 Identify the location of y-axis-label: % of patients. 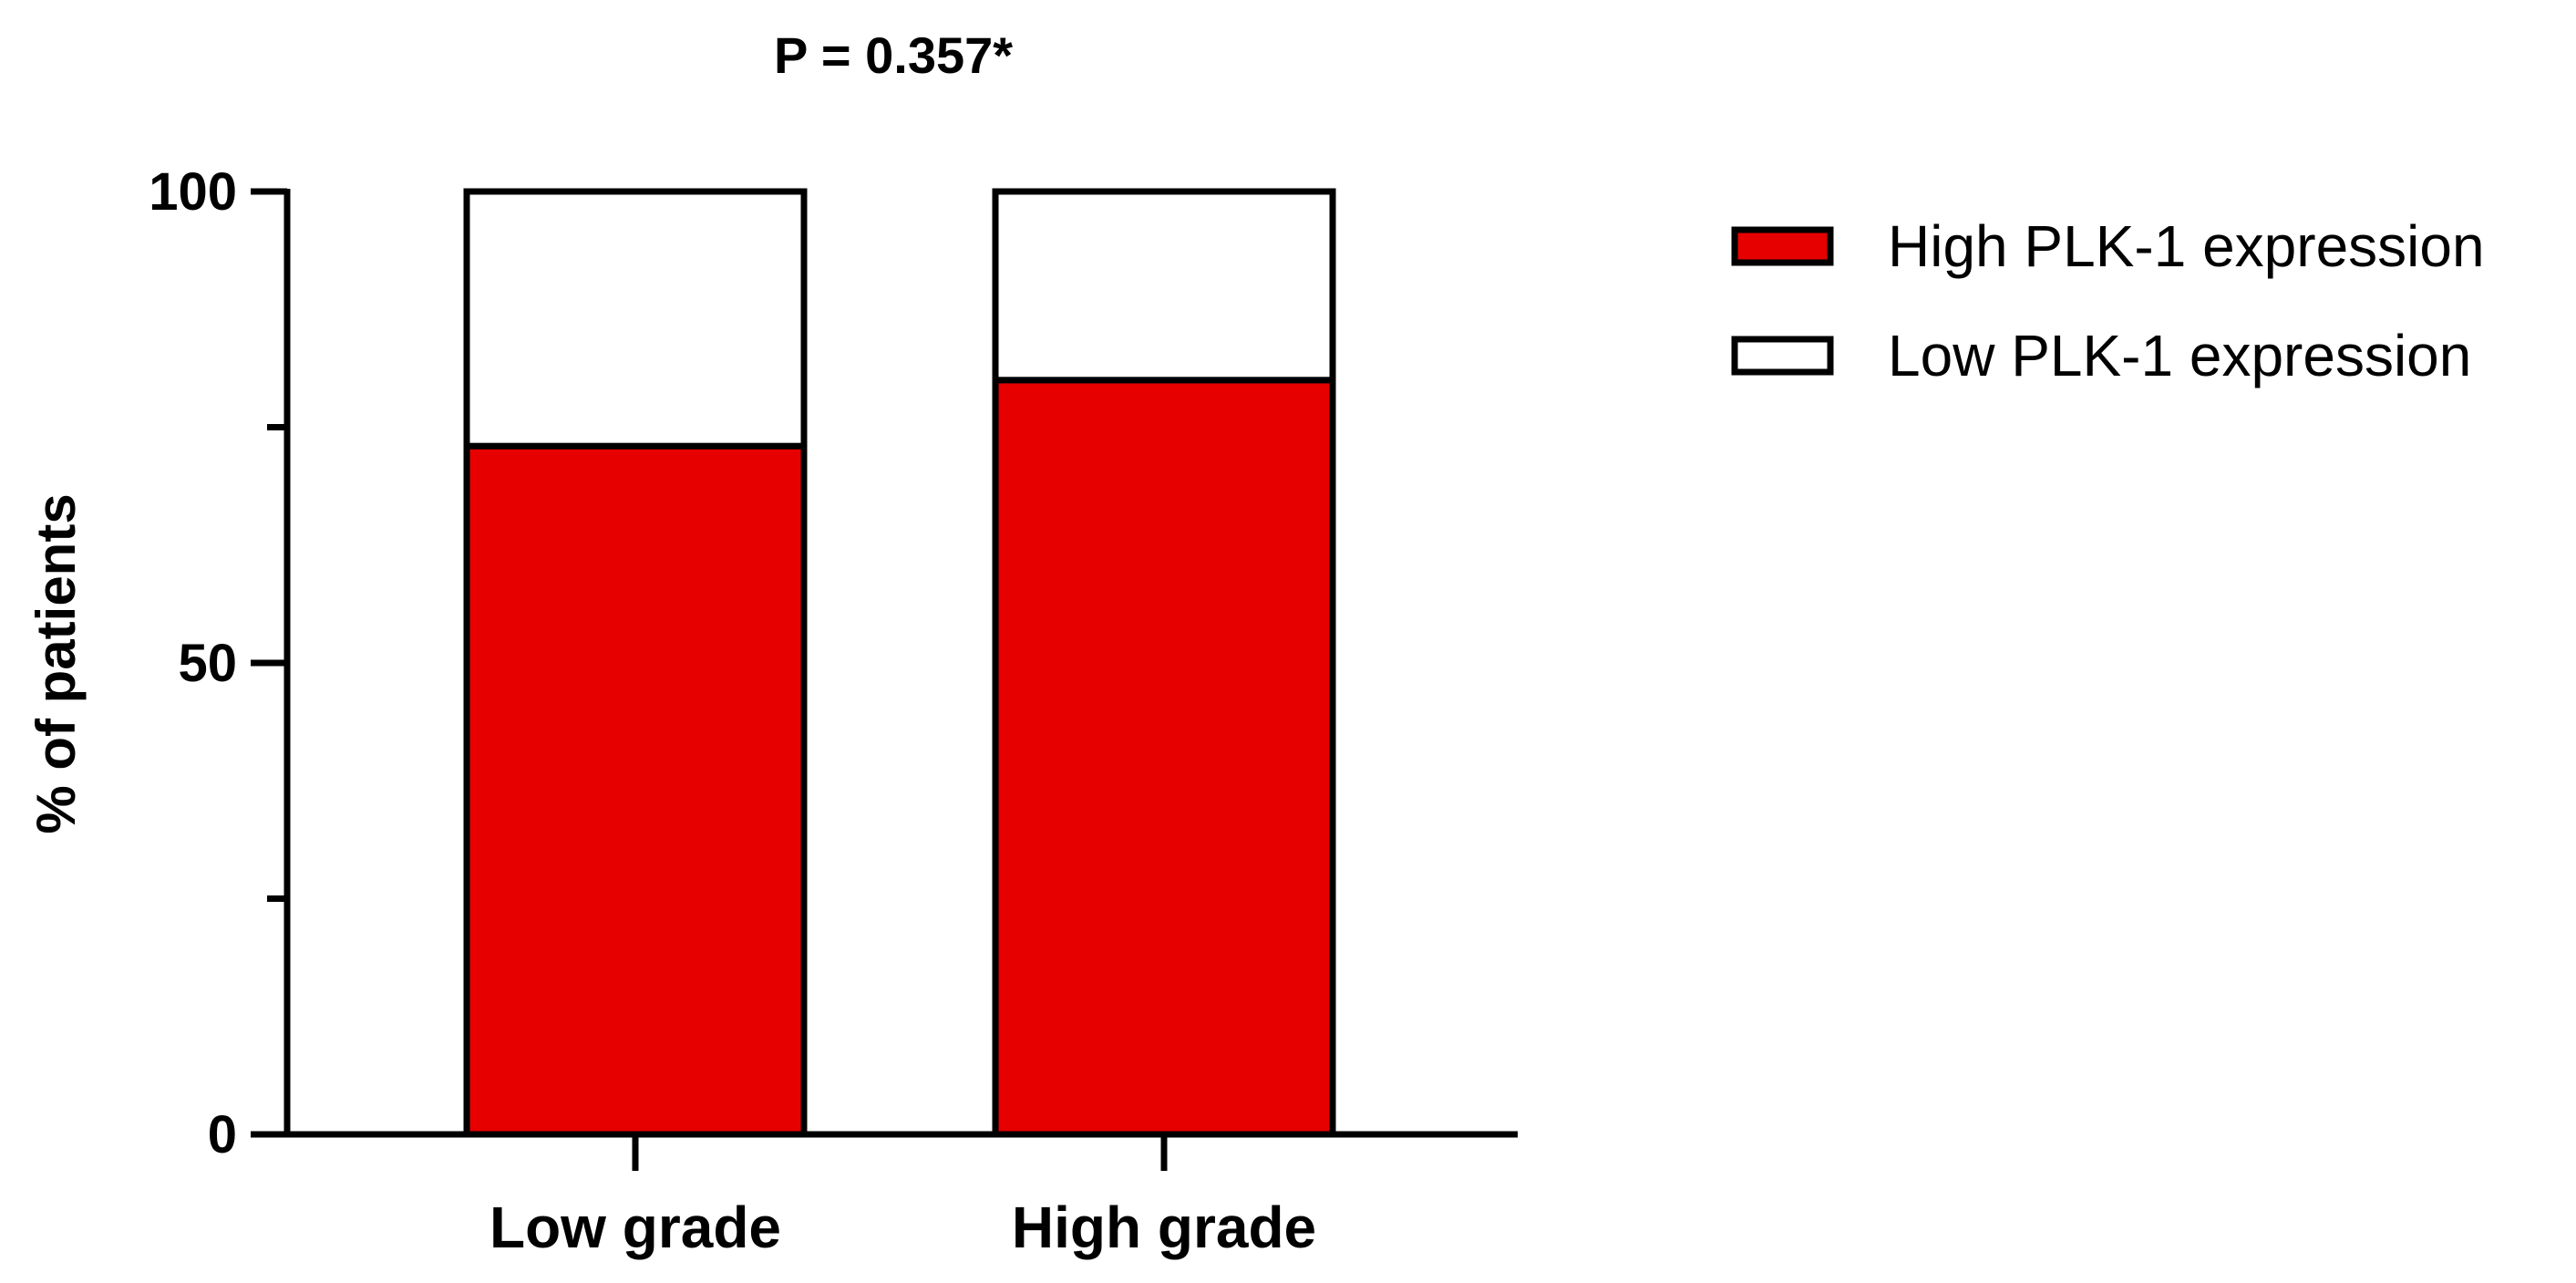
(56, 663).